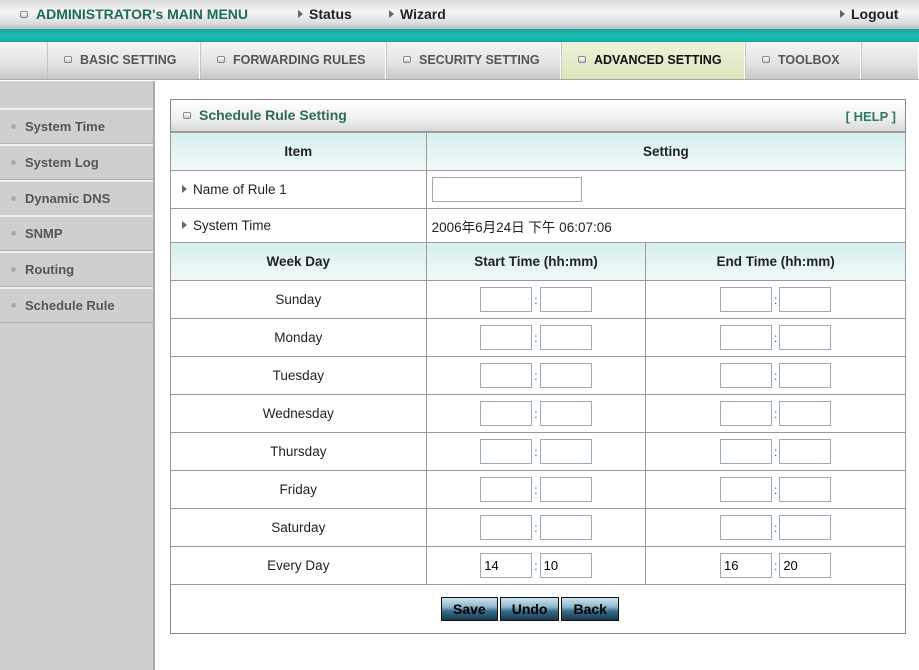  I want to click on table-row: Every Day : :, so click(538, 565).